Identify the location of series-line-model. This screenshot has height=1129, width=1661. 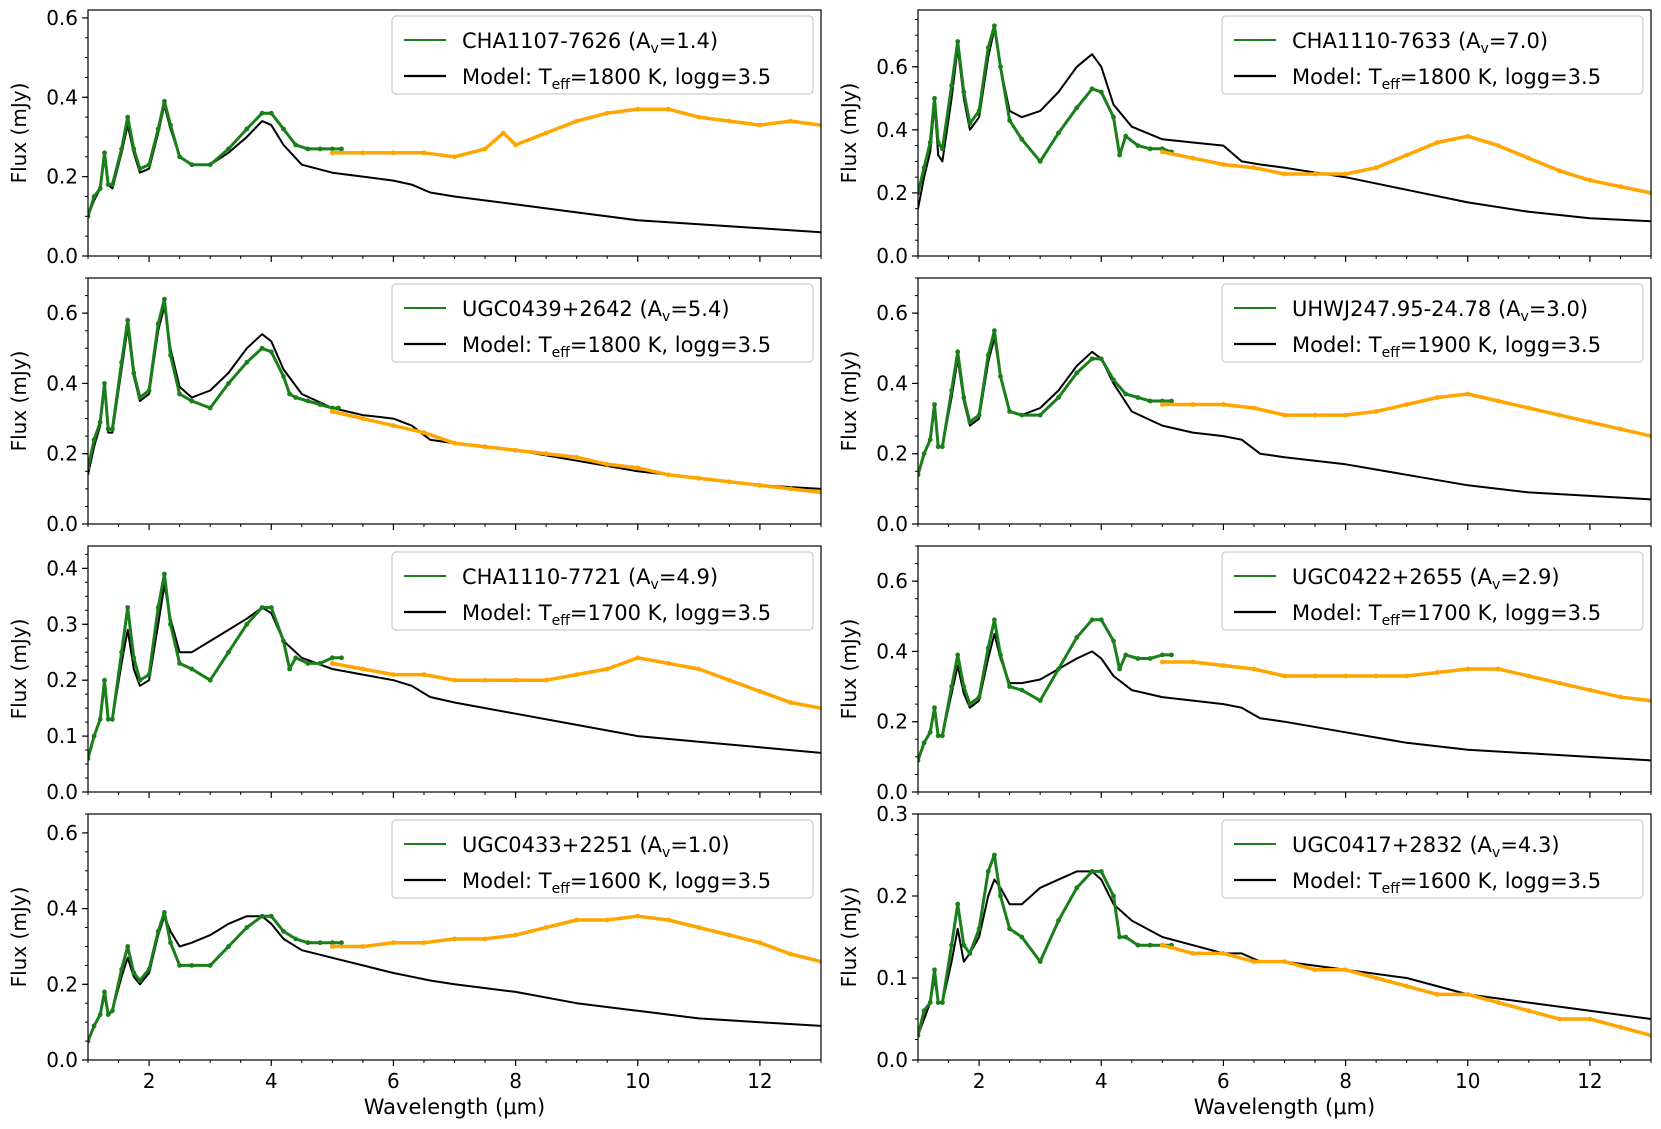
(1284, 697).